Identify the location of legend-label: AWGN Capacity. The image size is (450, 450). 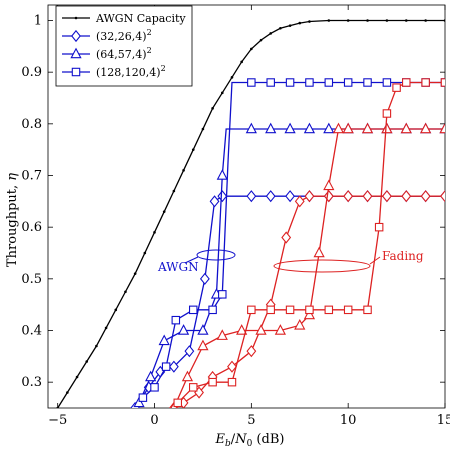
(140, 18).